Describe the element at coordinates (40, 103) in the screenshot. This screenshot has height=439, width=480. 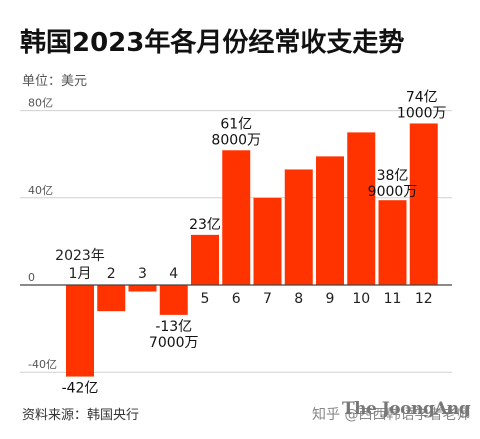
I see `y-tick-label: 80亿` at that location.